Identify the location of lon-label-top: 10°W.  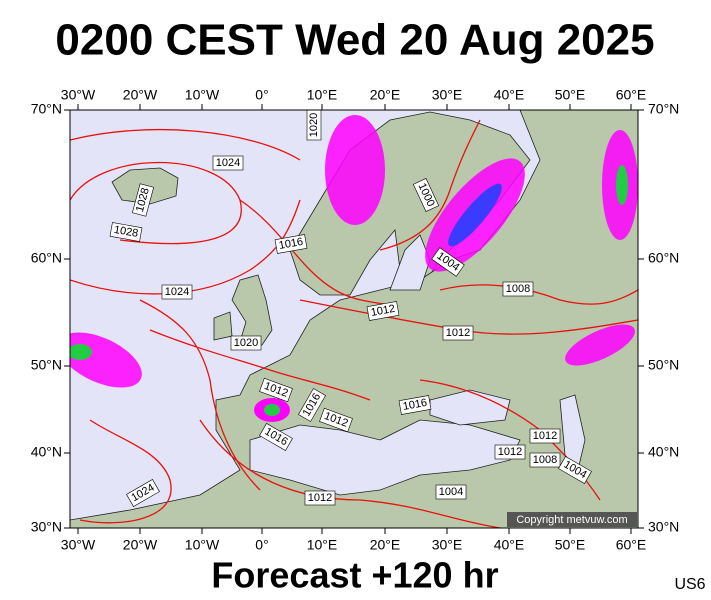
(202, 95).